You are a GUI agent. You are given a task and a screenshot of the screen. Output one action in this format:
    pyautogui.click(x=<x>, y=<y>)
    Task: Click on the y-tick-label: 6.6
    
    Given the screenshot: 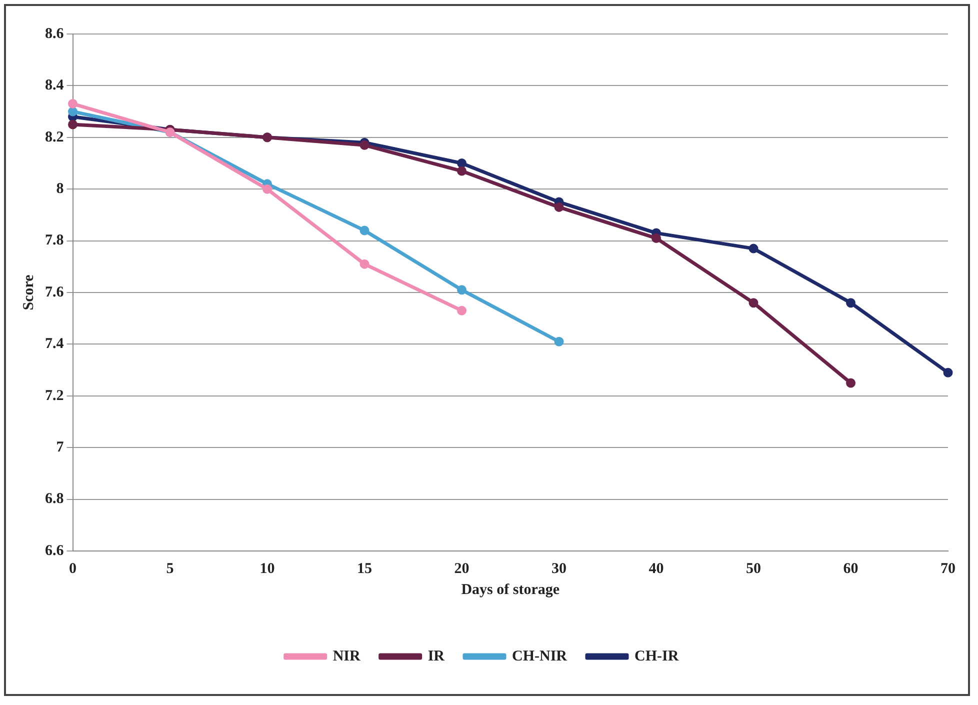 What is the action you would take?
    pyautogui.click(x=54, y=550)
    